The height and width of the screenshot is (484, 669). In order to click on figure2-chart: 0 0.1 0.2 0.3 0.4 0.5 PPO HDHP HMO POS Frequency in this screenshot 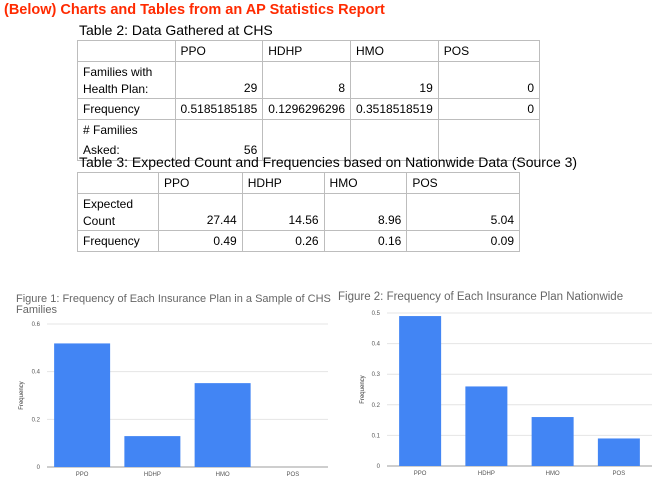, I will do `click(506, 394)`.